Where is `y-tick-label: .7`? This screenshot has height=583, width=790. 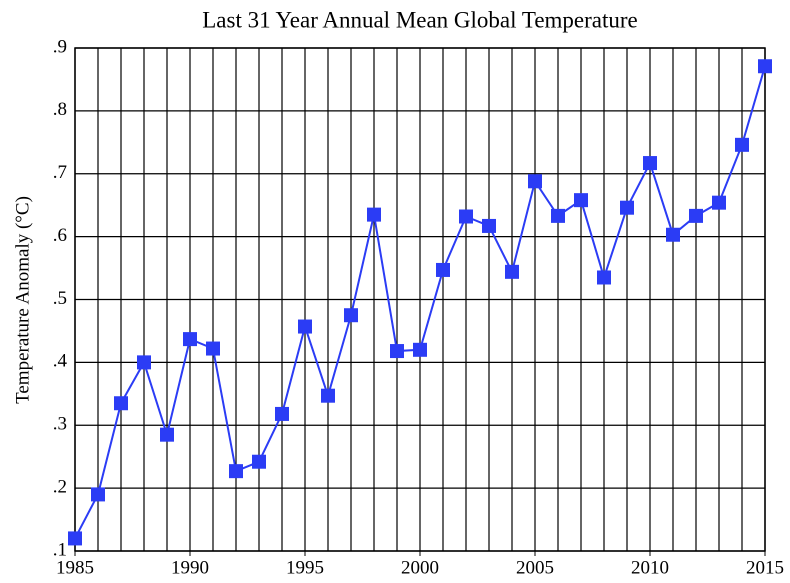
y-tick-label: .7 is located at coordinates (60, 172).